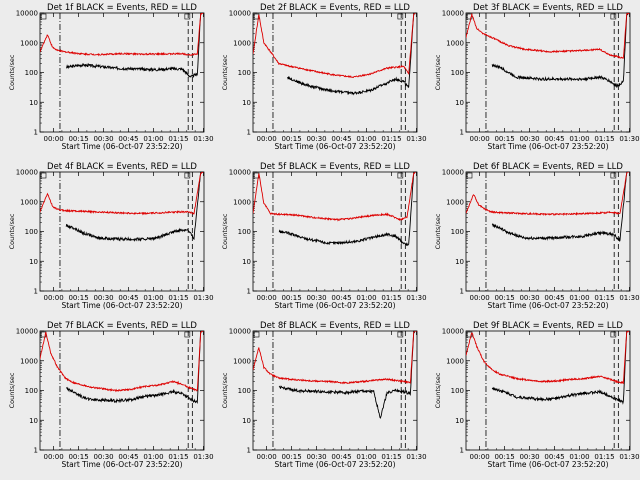 This screenshot has height=480, width=640. What do you see at coordinates (548, 326) in the screenshot?
I see `panel-title: Det 9f BLACK = Events, RED = LLD` at bounding box center [548, 326].